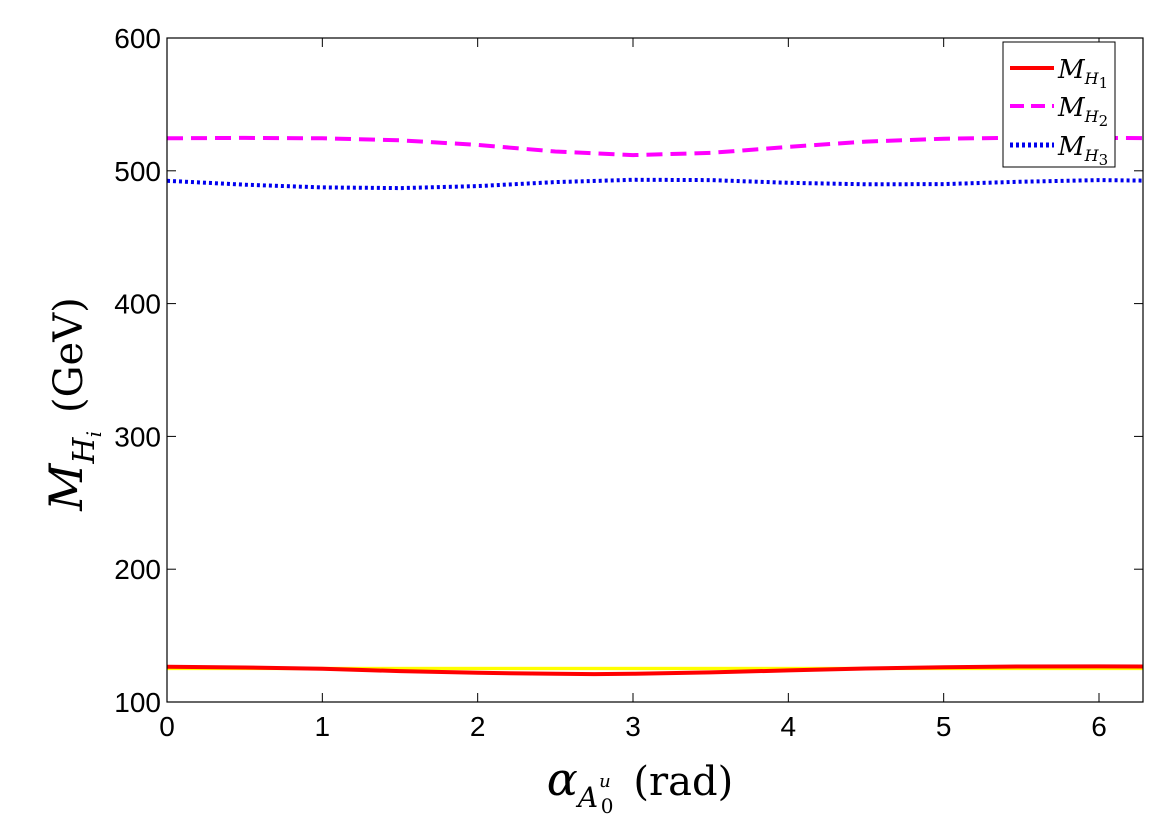 This screenshot has width=1170, height=827. I want to click on x-axis-symbol: α, so click(562, 779).